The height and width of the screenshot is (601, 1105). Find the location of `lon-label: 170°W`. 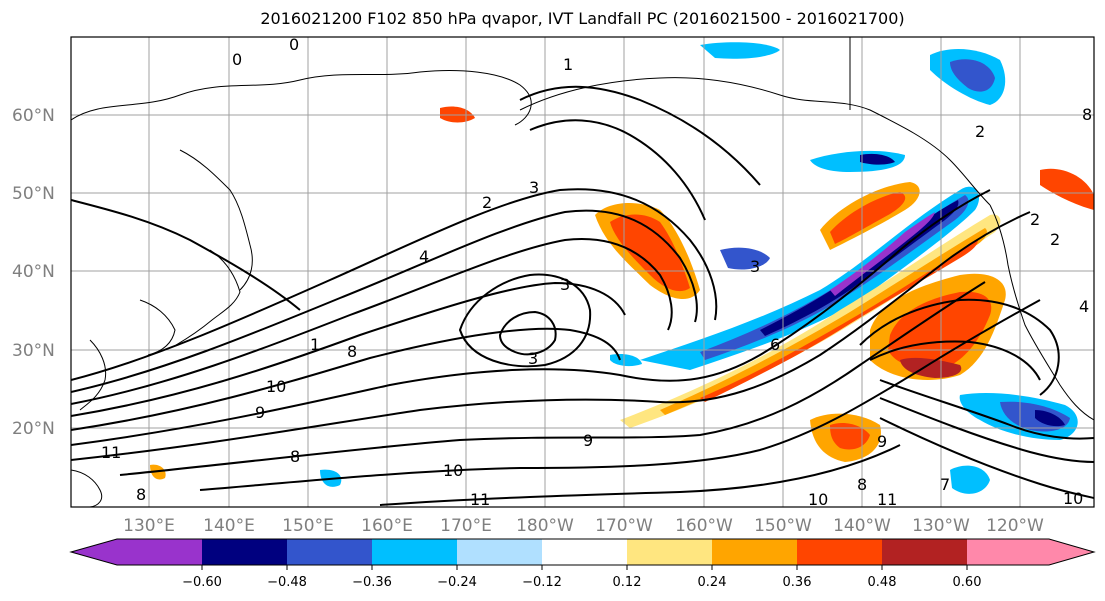

lon-label: 170°W is located at coordinates (624, 526).